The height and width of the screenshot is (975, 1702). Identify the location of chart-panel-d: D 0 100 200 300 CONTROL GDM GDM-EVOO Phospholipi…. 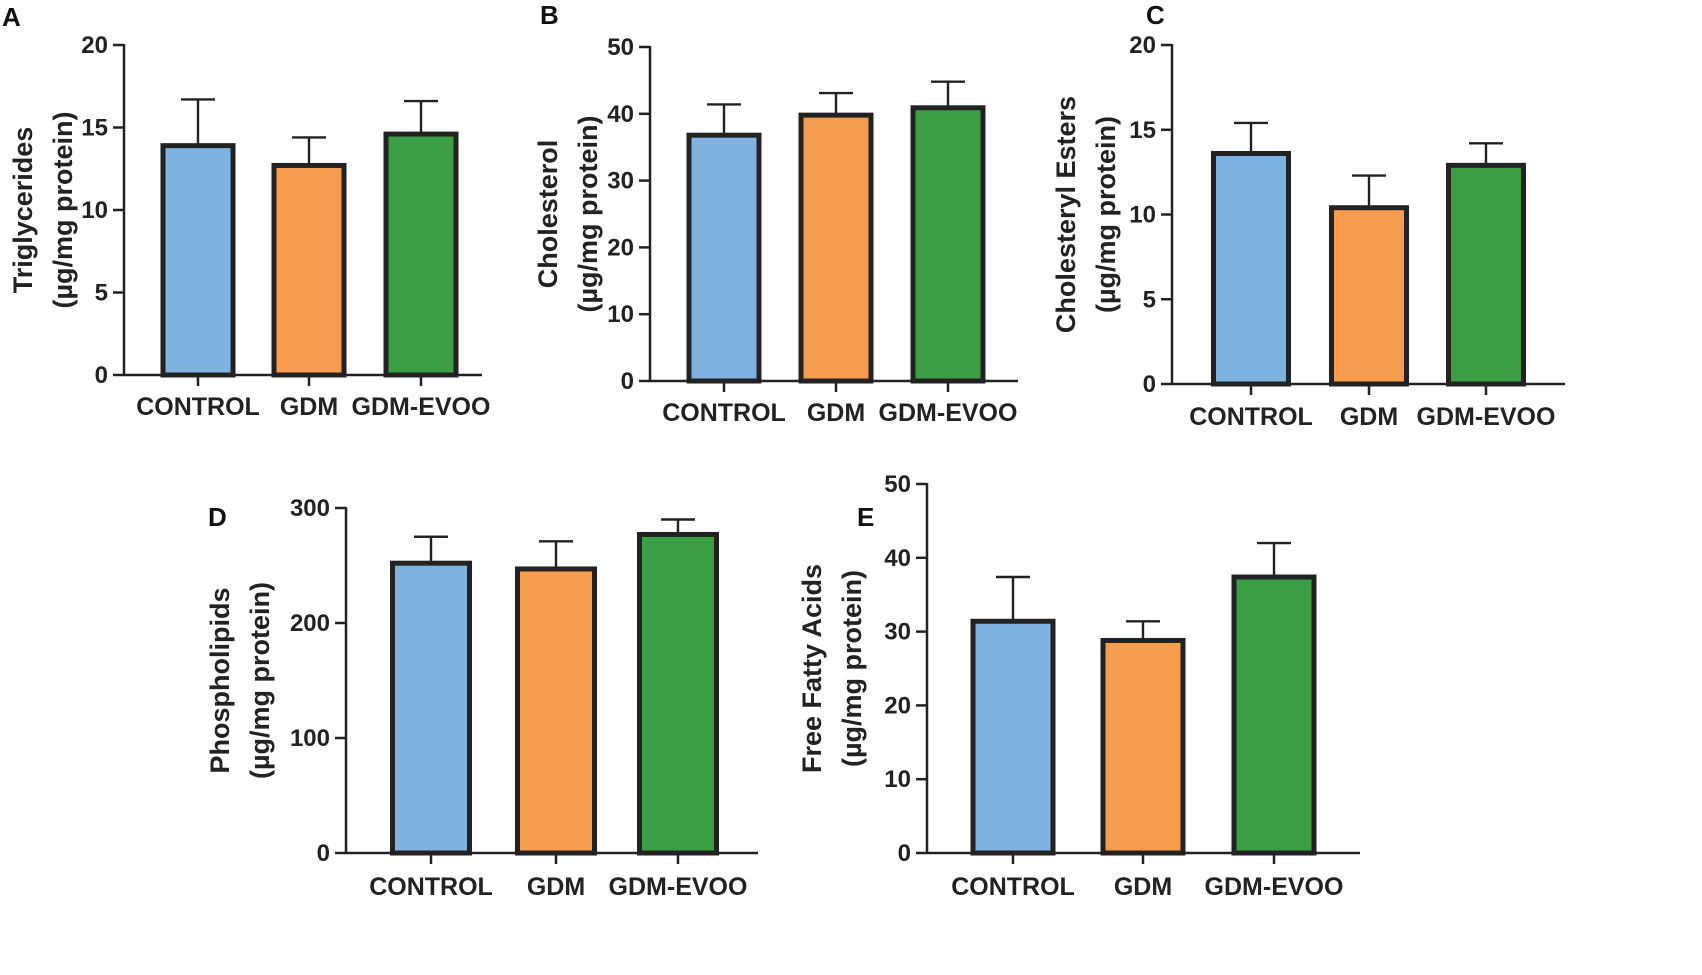
(481, 698).